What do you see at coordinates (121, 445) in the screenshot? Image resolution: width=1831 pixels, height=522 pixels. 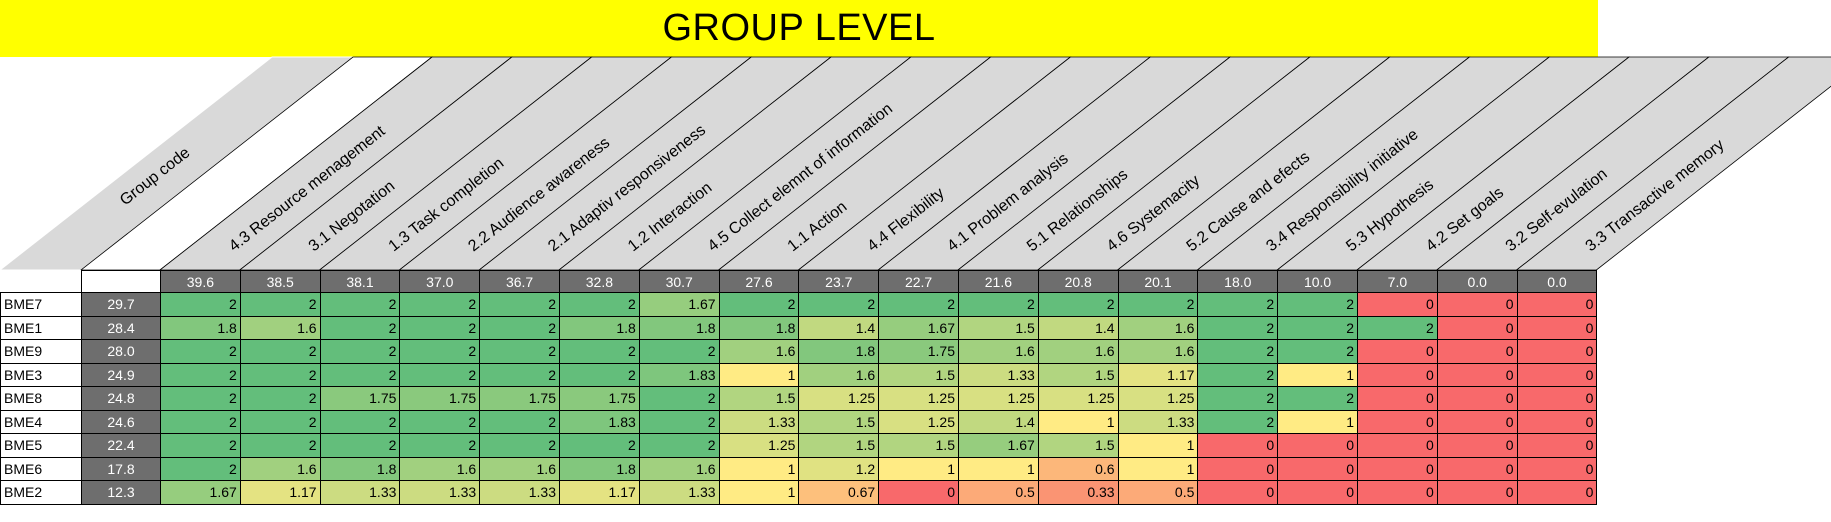 I see `row-total-score: 22.4` at bounding box center [121, 445].